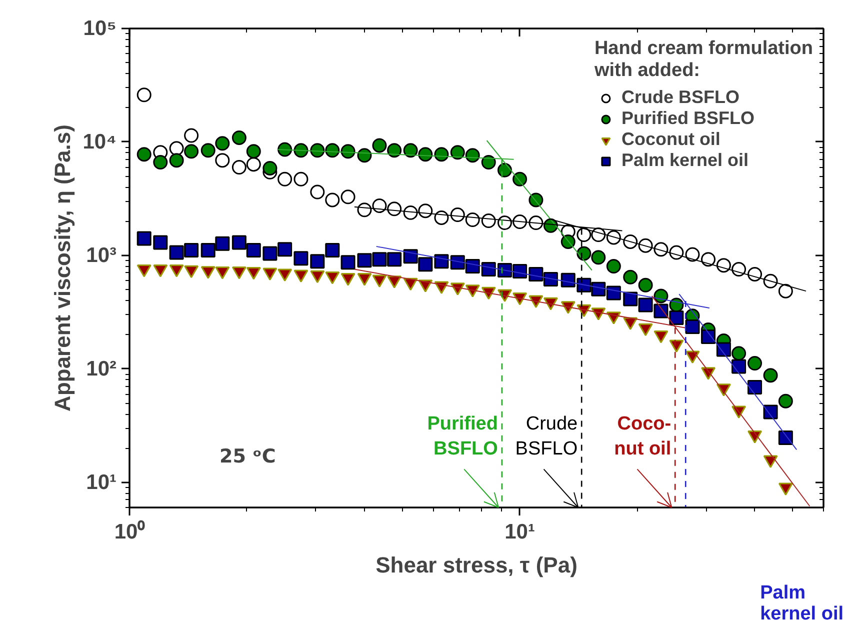 The width and height of the screenshot is (845, 624). What do you see at coordinates (248, 457) in the screenshot?
I see `annotation: 25 ᵒC` at bounding box center [248, 457].